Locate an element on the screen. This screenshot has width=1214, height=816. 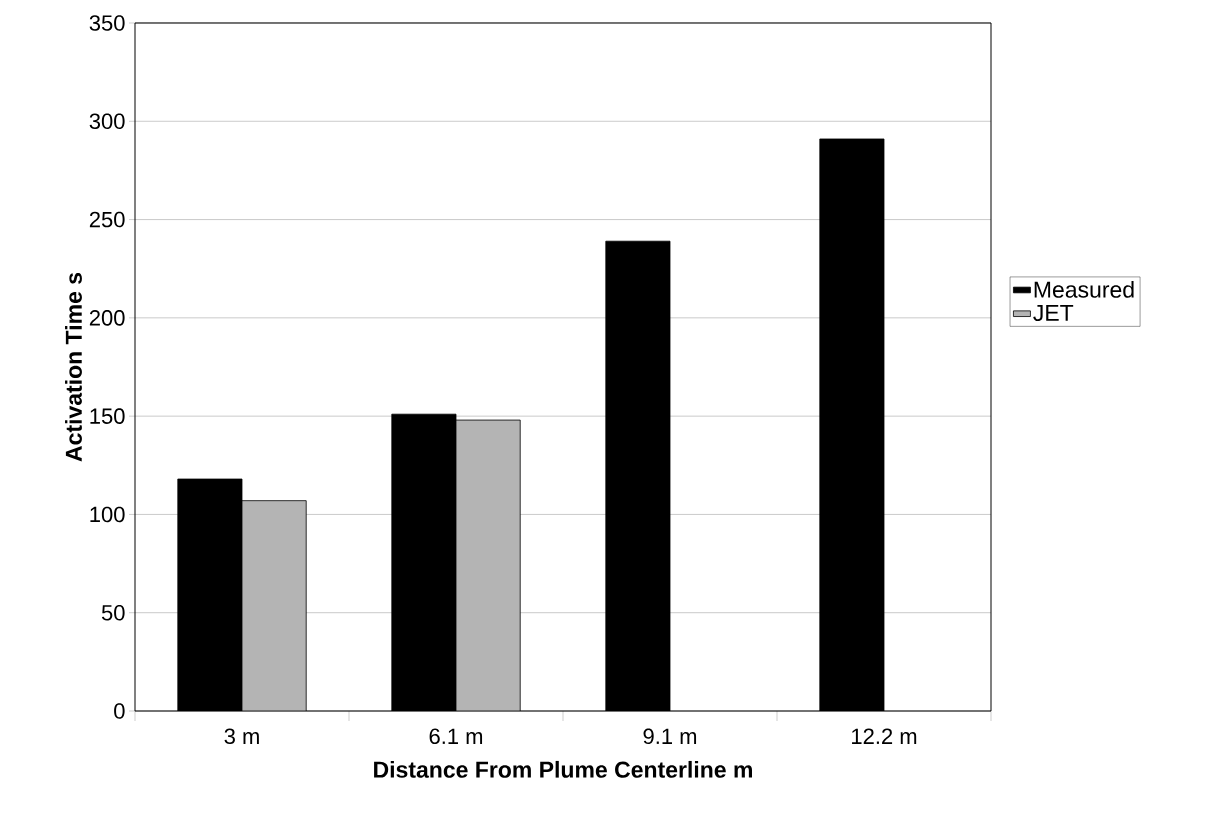
y-tick-label: 300 is located at coordinates (107, 121).